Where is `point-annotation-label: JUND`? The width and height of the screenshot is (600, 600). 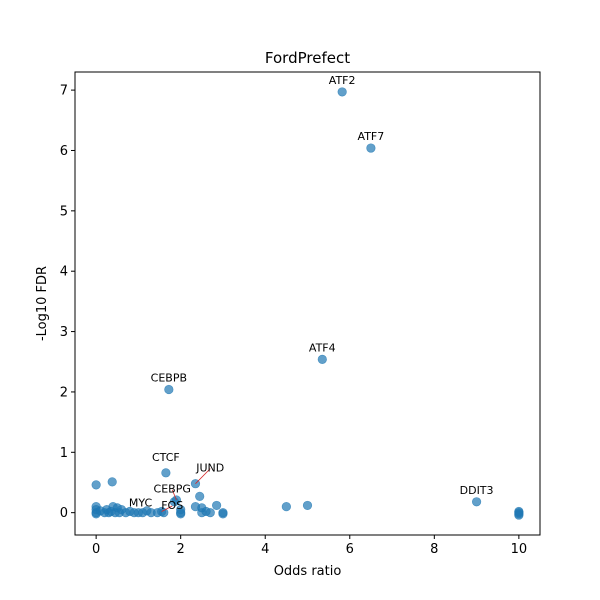
point-annotation-label: JUND is located at coordinates (209, 468).